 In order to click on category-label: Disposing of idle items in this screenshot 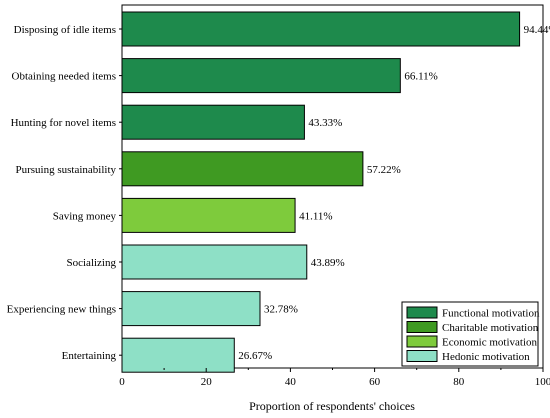, I will do `click(65, 30)`.